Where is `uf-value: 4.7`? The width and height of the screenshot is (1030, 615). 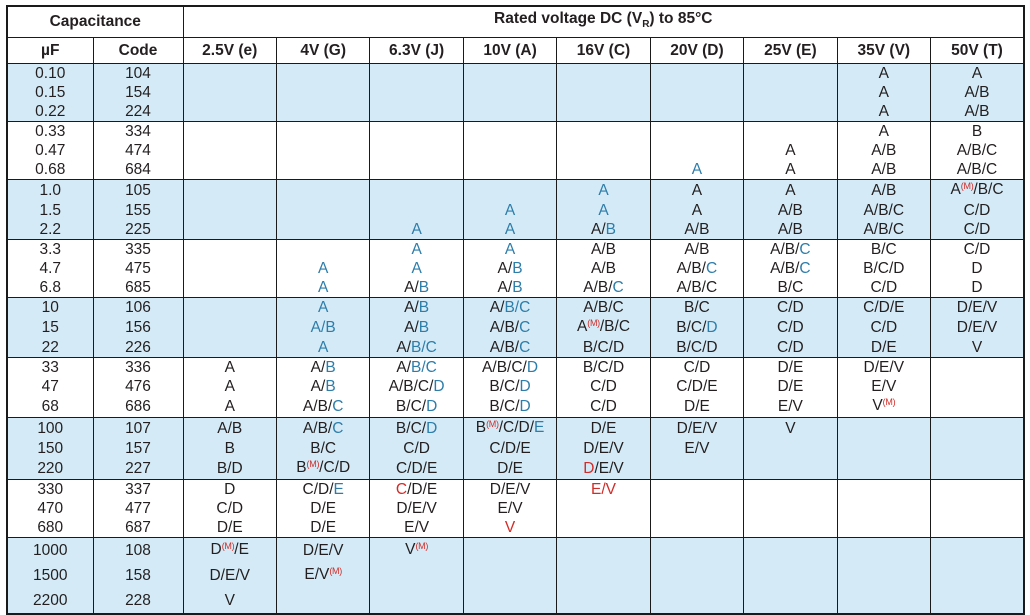 uf-value: 4.7 is located at coordinates (50, 269).